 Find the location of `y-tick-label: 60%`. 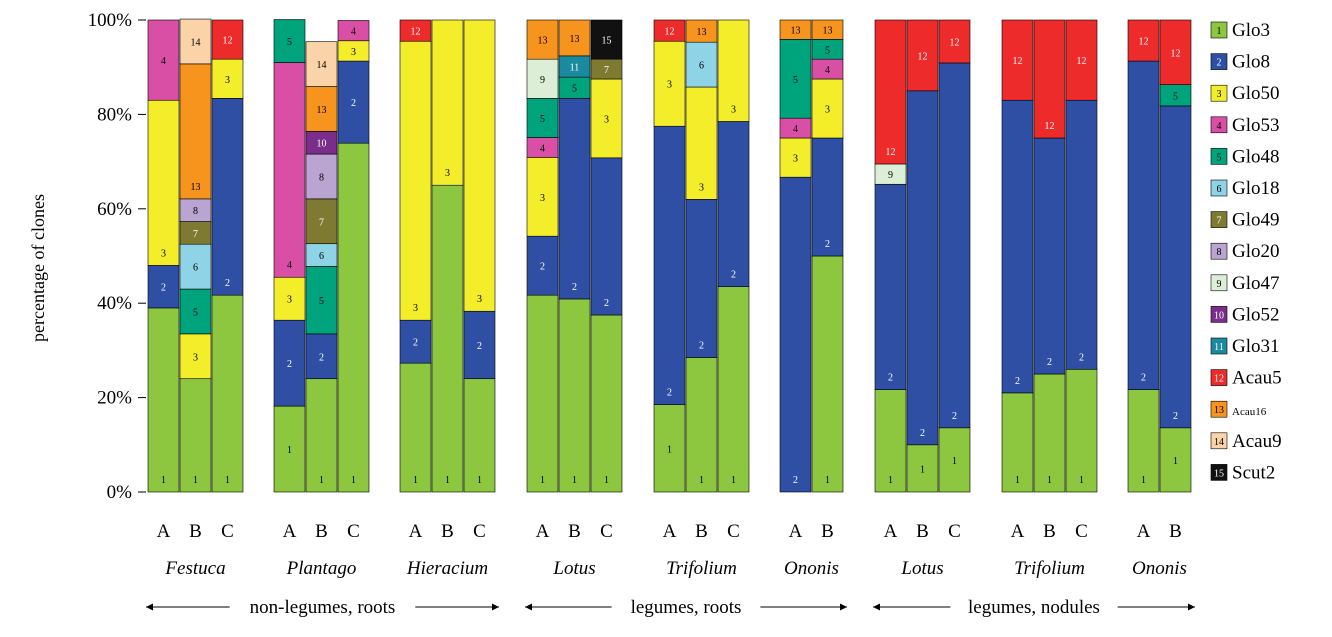

y-tick-label: 60% is located at coordinates (114, 209).